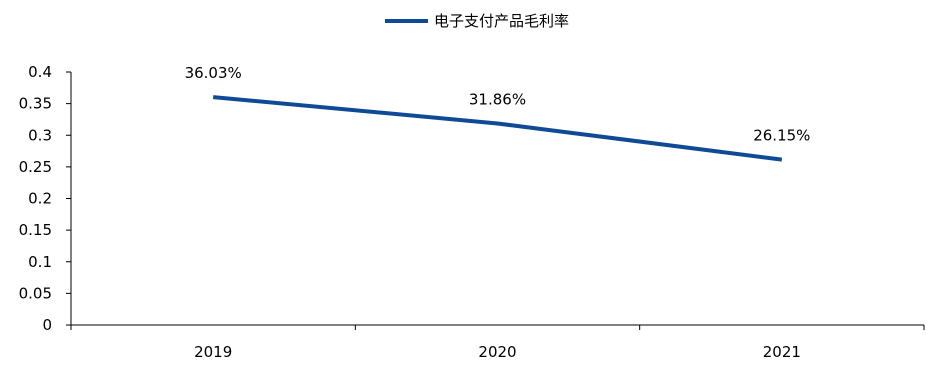  What do you see at coordinates (497, 352) in the screenshot?
I see `x-tick-label: 2020` at bounding box center [497, 352].